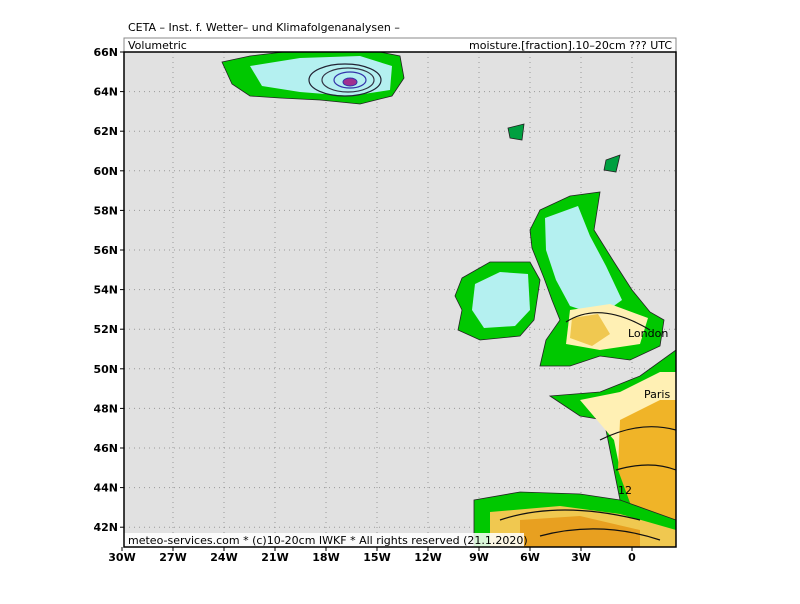 The height and width of the screenshot is (604, 800). I want to click on lon-label: 30W, so click(121, 557).